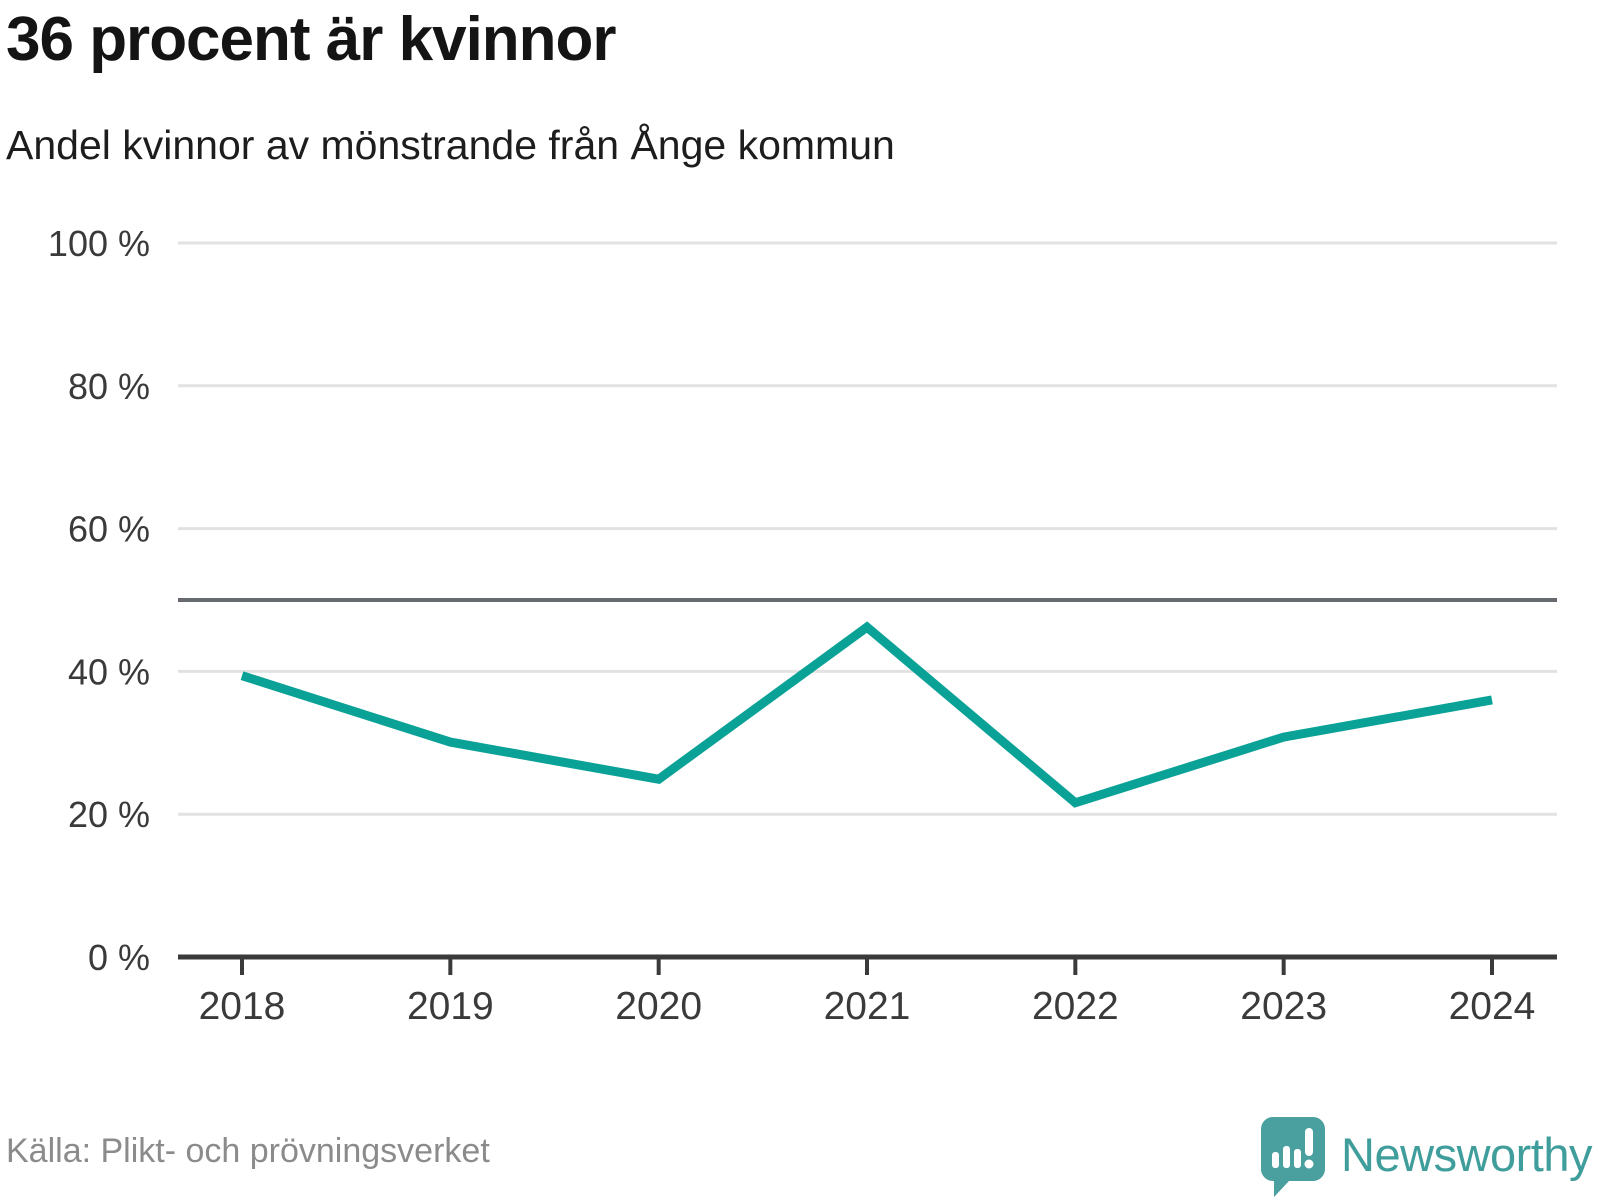 This screenshot has height=1202, width=1600. What do you see at coordinates (1283, 1006) in the screenshot?
I see `x-tick-label: 2023` at bounding box center [1283, 1006].